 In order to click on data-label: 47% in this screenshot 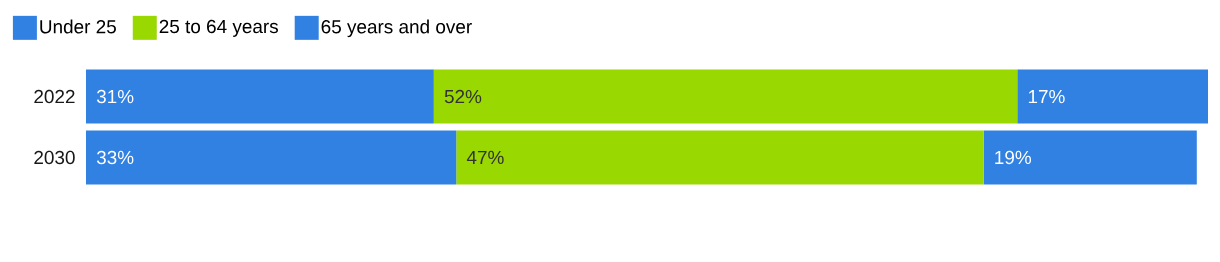, I will do `click(485, 157)`.